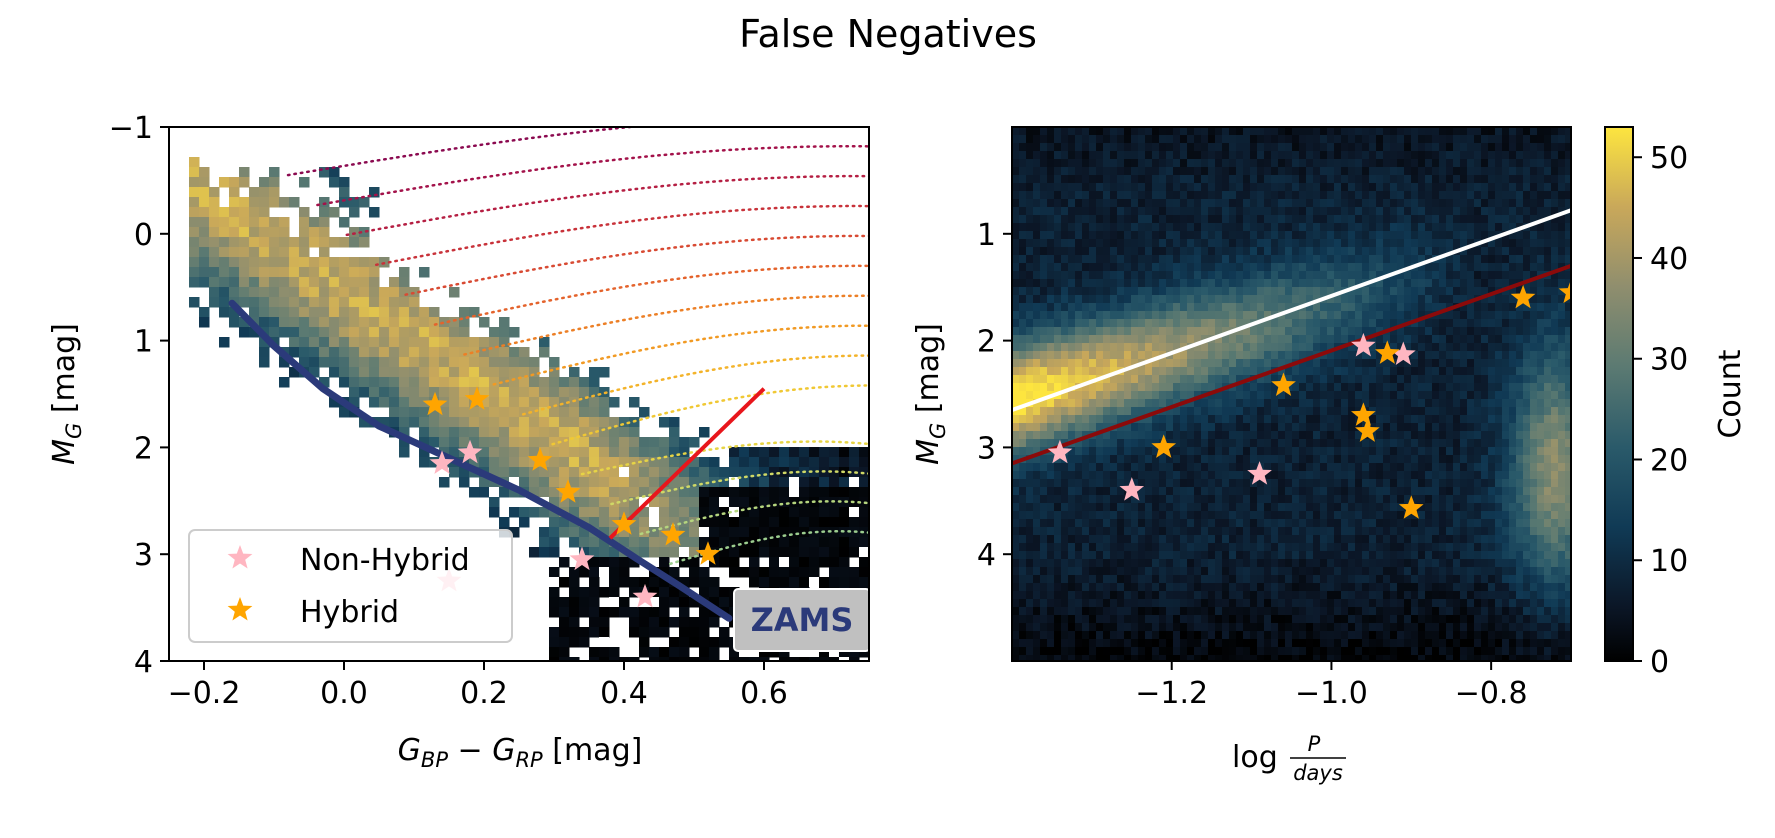 This screenshot has height=838, width=1775. What do you see at coordinates (1730, 393) in the screenshot?
I see `colorbar-label: Count` at bounding box center [1730, 393].